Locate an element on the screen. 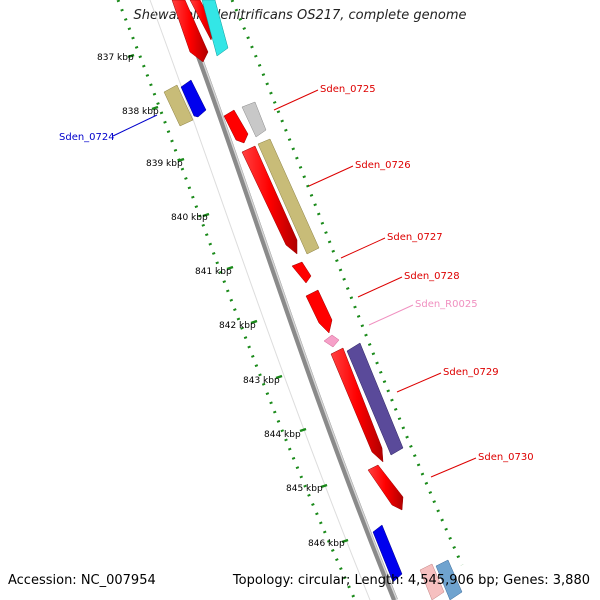 The height and width of the screenshot is (600, 600). ruler-tick-label: 840 kbp is located at coordinates (189, 218).